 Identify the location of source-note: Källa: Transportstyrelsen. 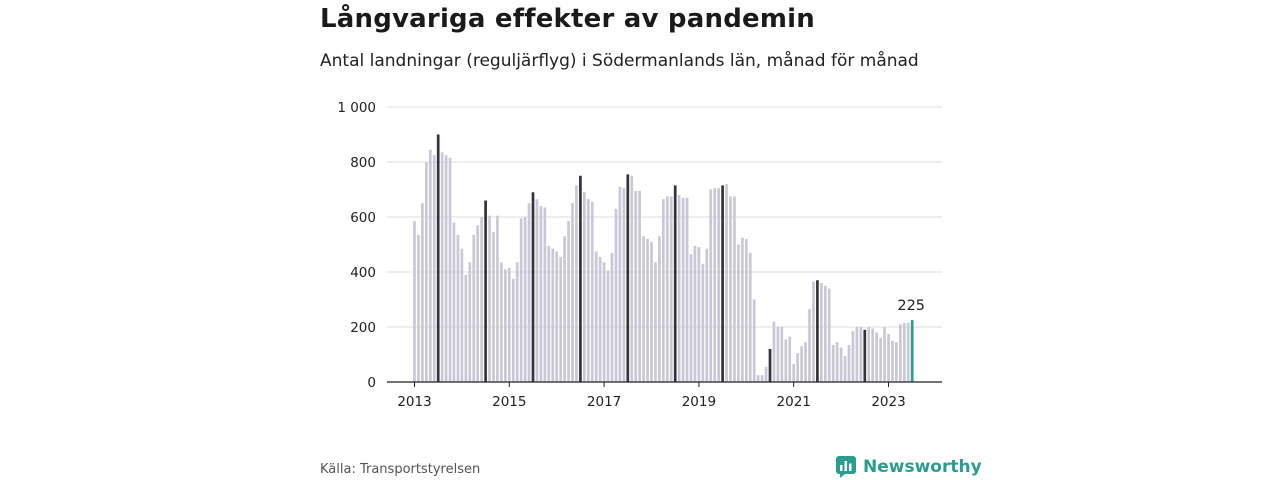
(400, 469).